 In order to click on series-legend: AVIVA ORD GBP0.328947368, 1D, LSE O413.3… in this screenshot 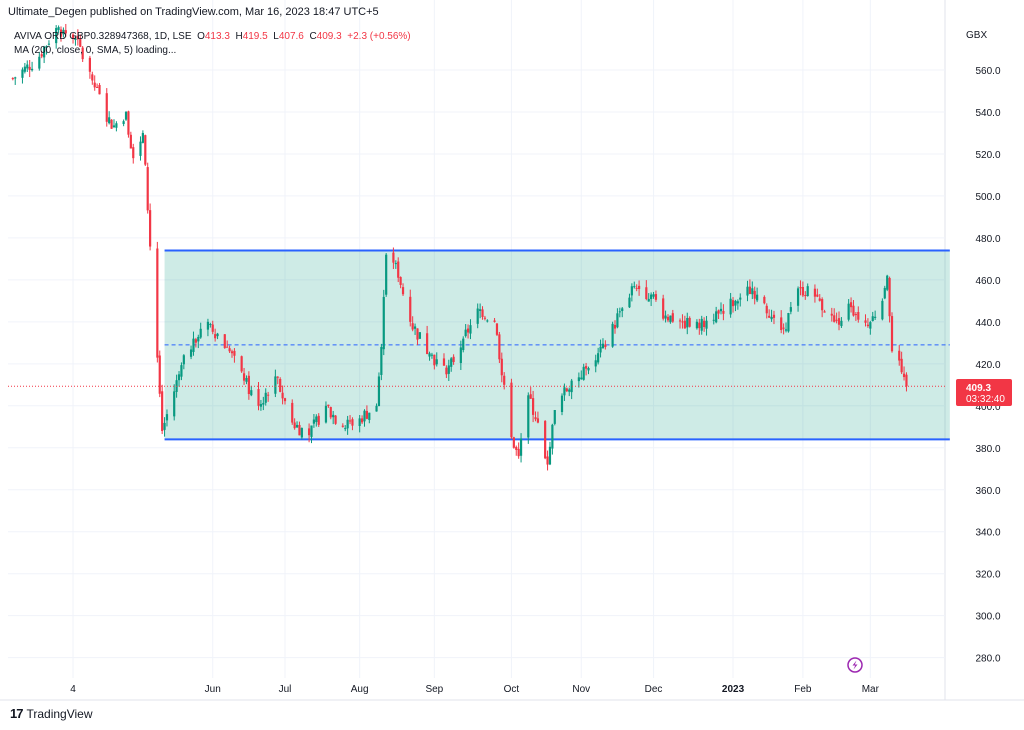, I will do `click(212, 44)`.